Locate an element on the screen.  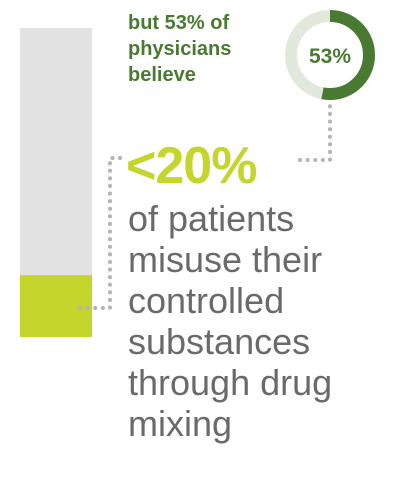
donut-fill is located at coordinates (330, 55).